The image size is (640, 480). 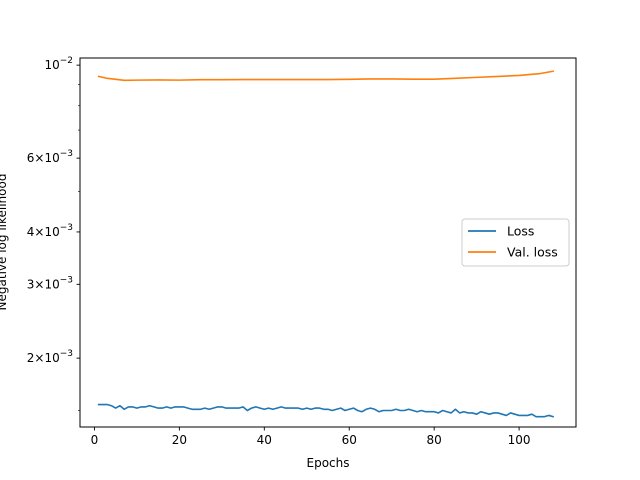 I want to click on y-tick-label: 10−2, so click(x=58, y=64).